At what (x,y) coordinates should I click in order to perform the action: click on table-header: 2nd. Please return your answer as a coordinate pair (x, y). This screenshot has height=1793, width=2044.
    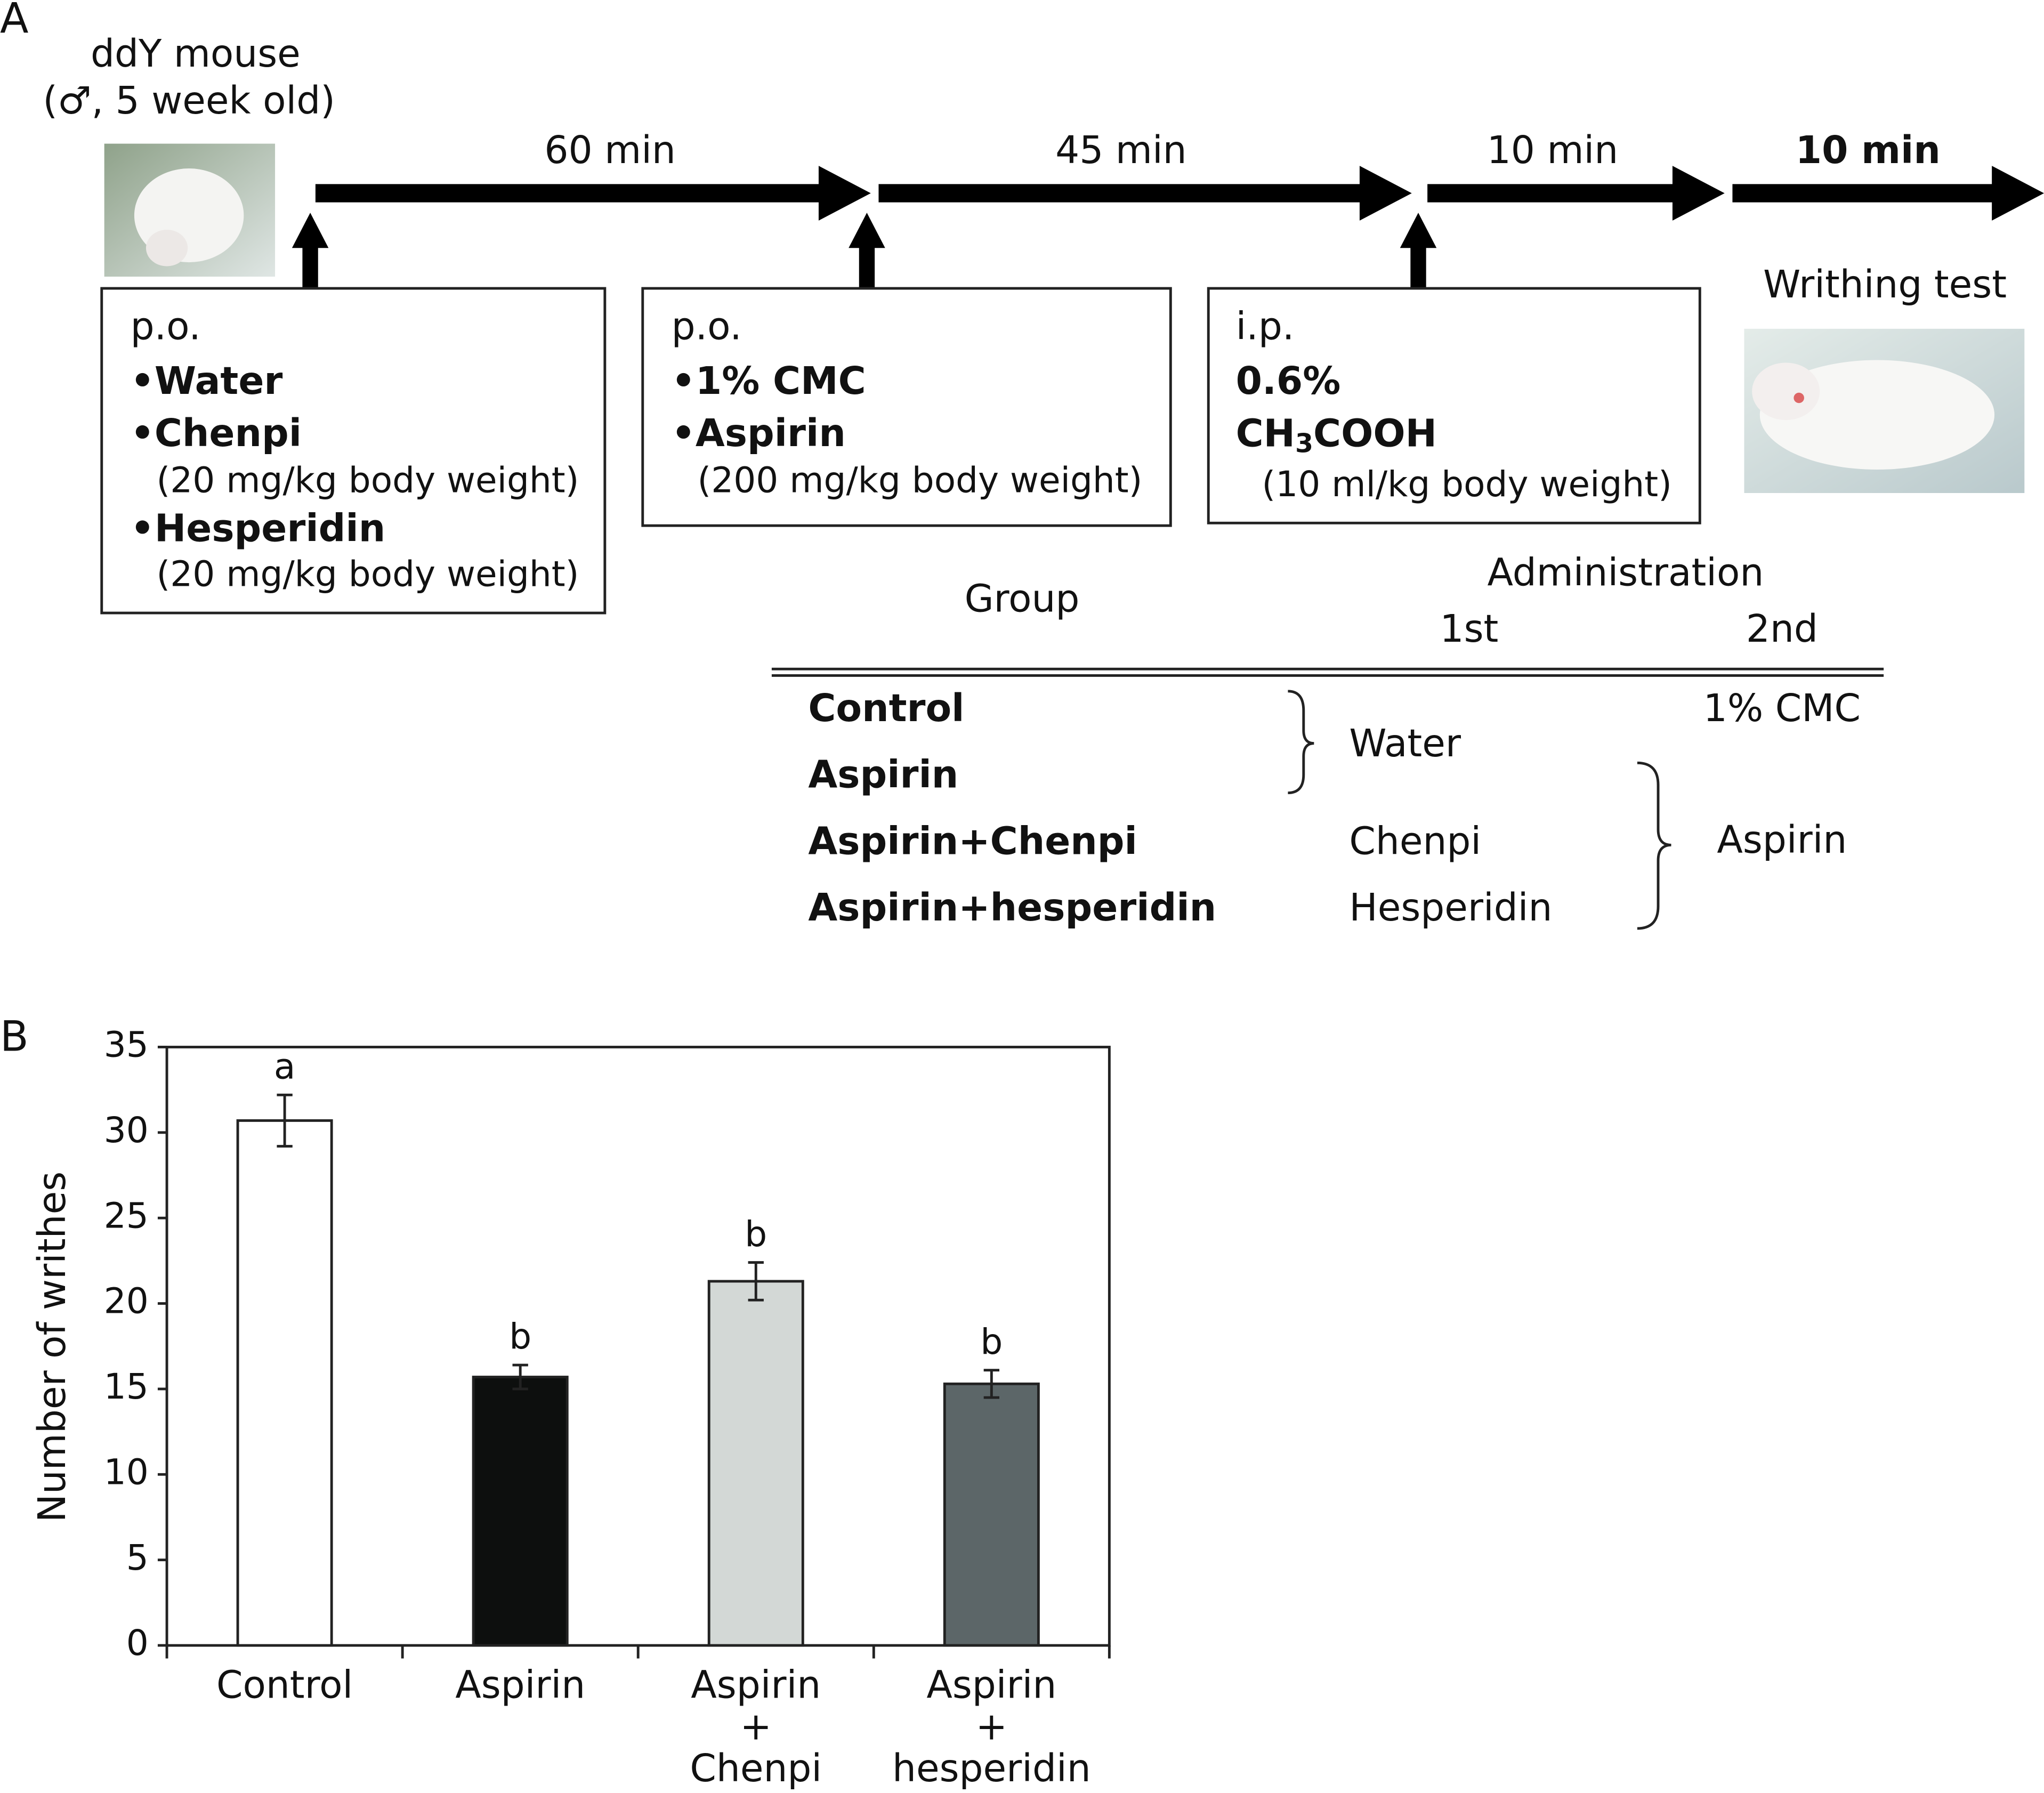
    Looking at the image, I should click on (1782, 629).